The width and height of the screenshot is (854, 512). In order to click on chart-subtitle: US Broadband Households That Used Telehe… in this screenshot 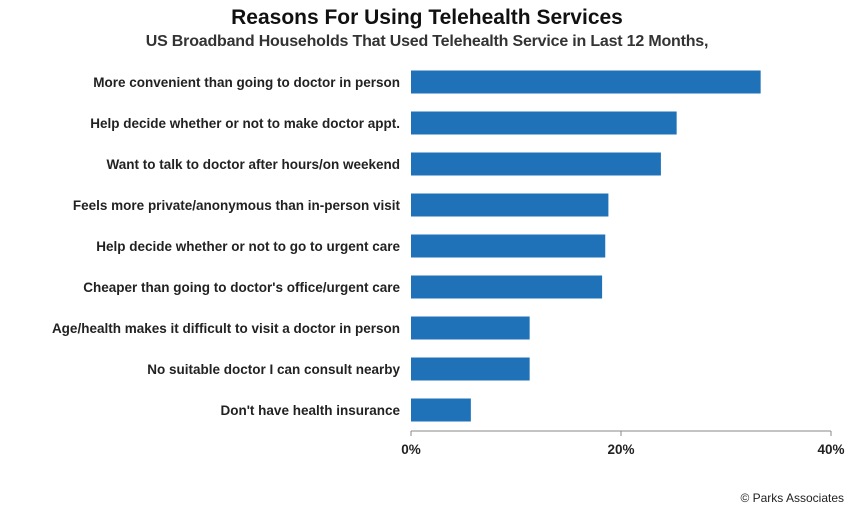, I will do `click(427, 41)`.